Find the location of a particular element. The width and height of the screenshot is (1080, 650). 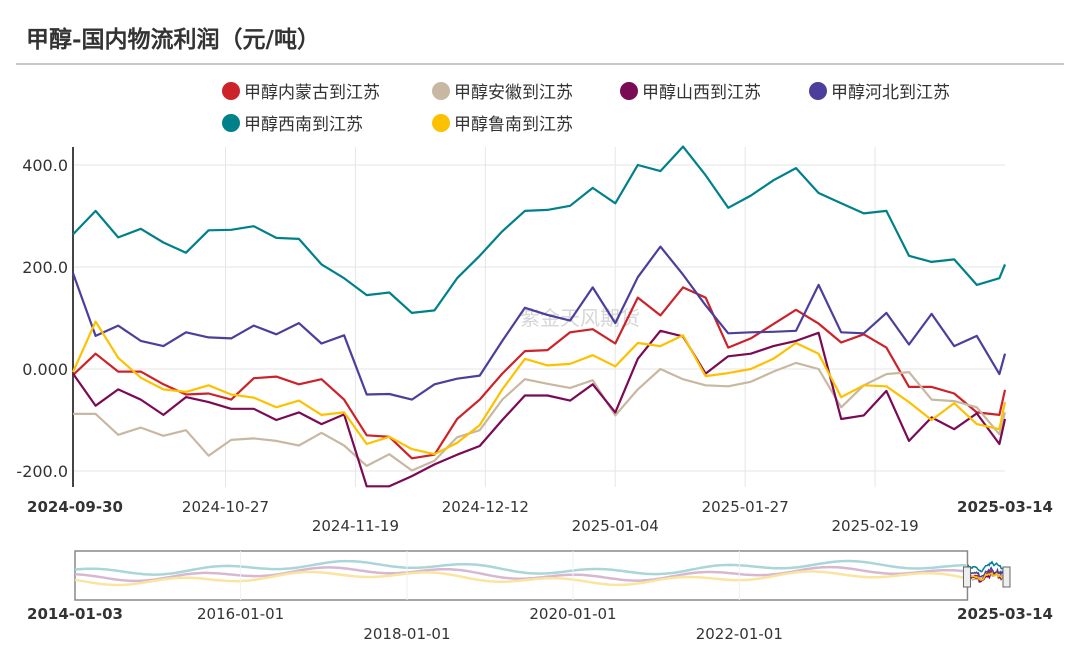

legend-label: 甲醇山西到江苏 is located at coordinates (701, 93).